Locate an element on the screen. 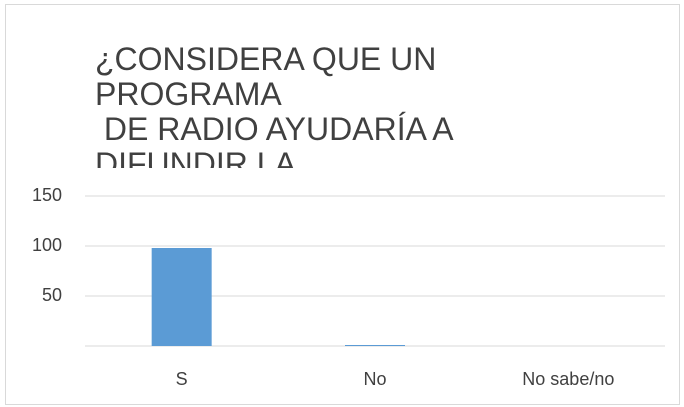  chart-title: DIFUNDIR LA is located at coordinates (196, 164).